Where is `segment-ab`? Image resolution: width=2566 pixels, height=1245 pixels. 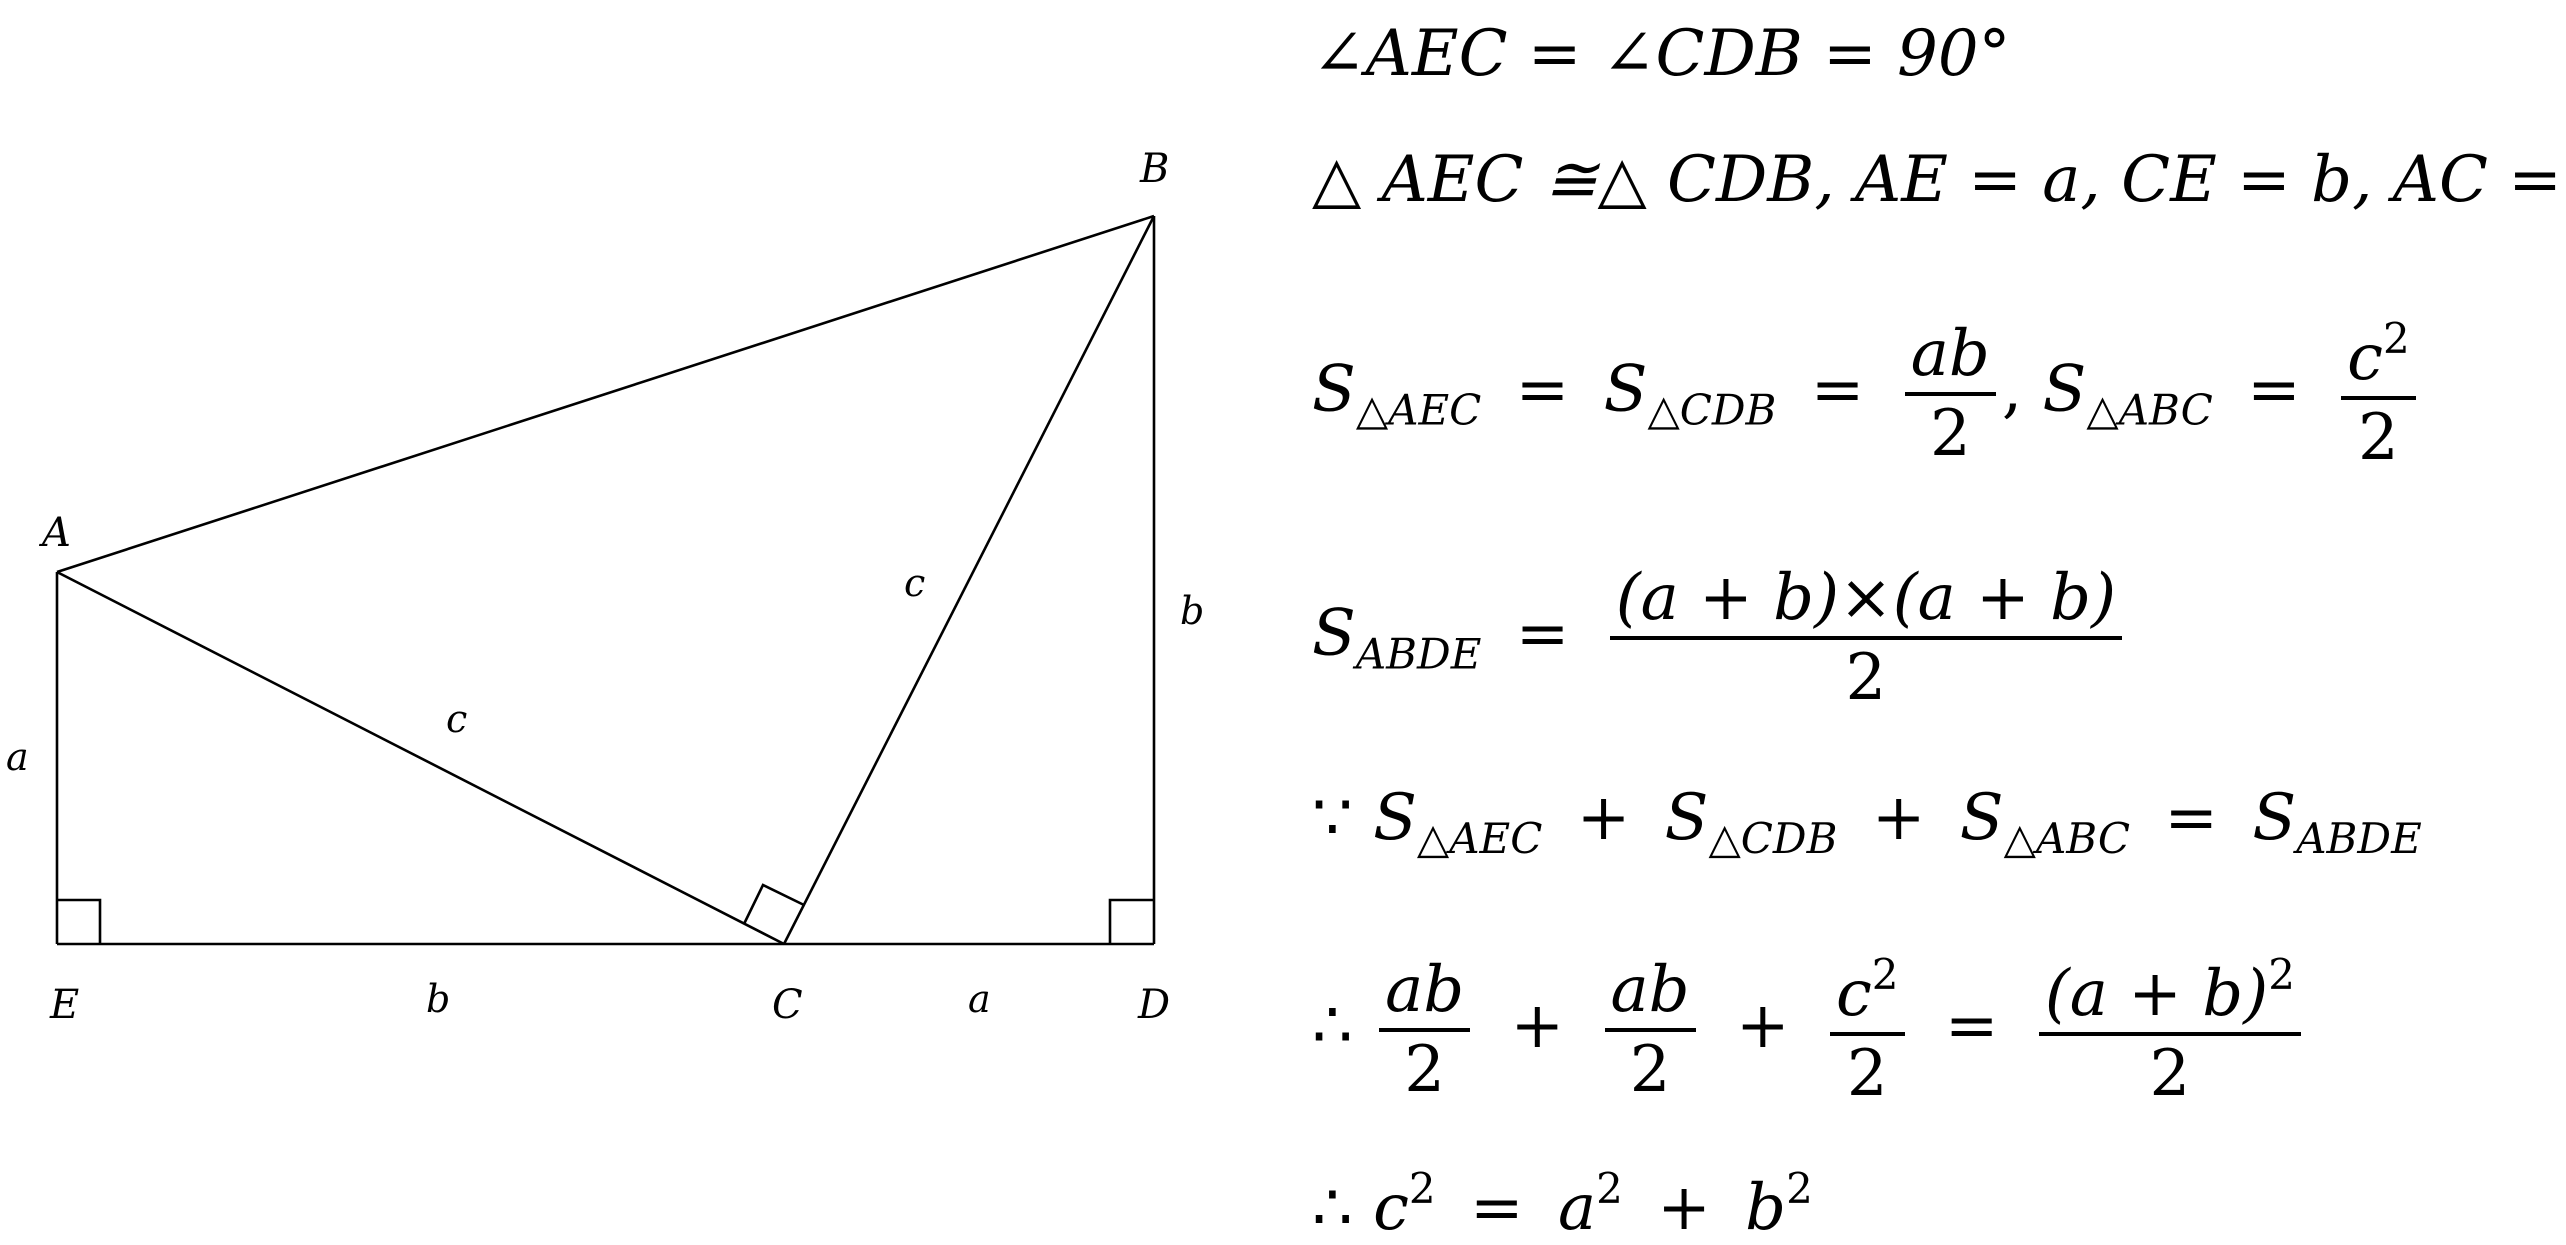 segment-ab is located at coordinates (605, 394).